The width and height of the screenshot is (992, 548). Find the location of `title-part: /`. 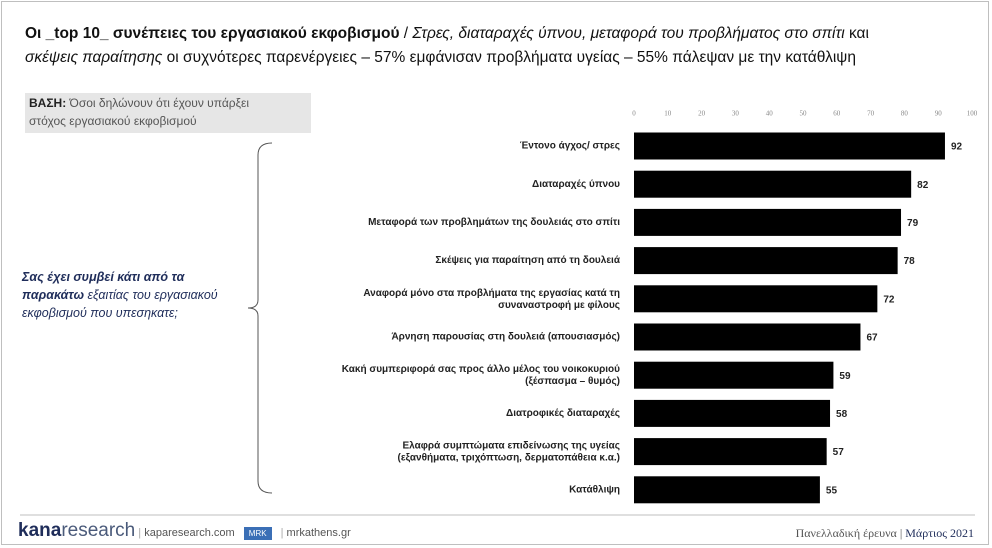

title-part: / is located at coordinates (406, 33).